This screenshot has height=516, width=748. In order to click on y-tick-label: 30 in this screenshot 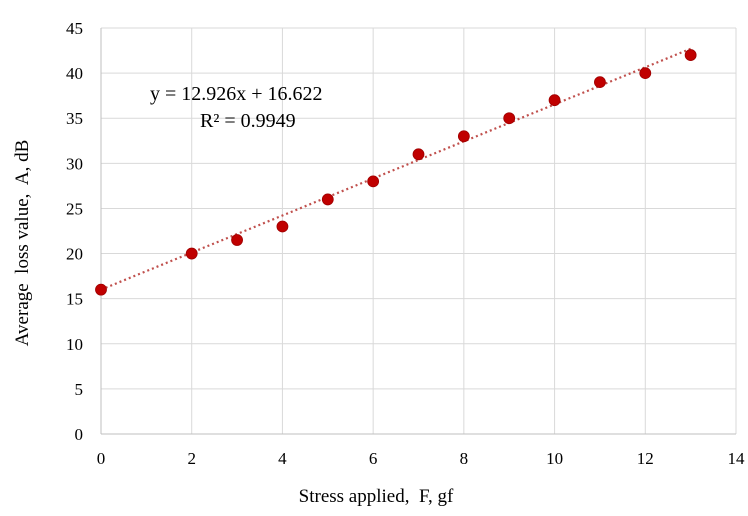, I will do `click(74, 163)`.